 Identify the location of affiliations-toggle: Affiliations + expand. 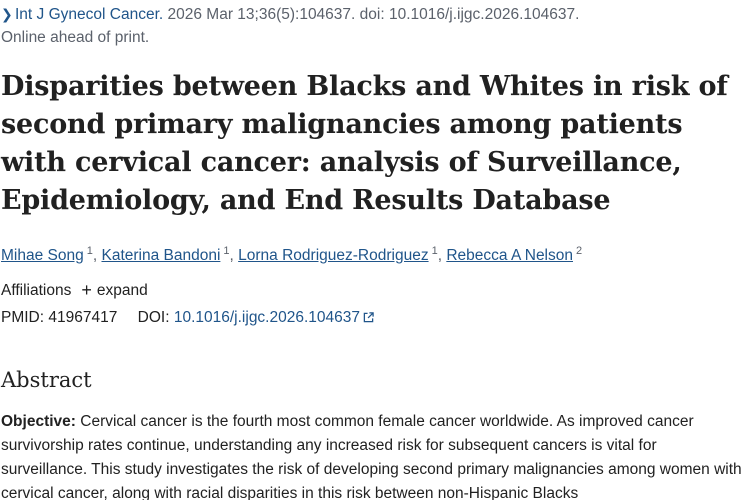
(74, 290).